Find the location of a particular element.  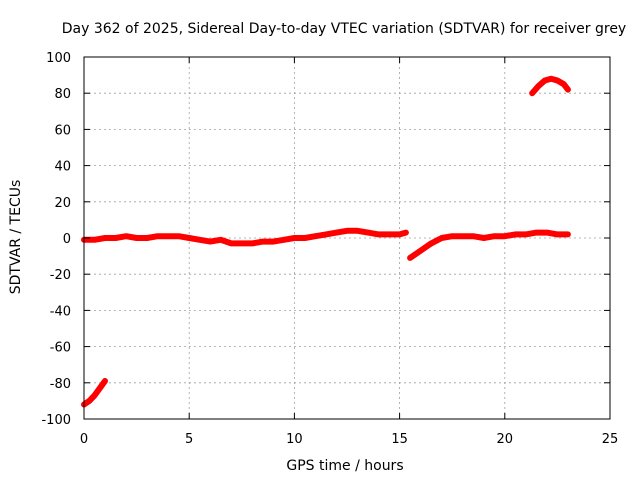

x-tick-label: 10 is located at coordinates (294, 439).